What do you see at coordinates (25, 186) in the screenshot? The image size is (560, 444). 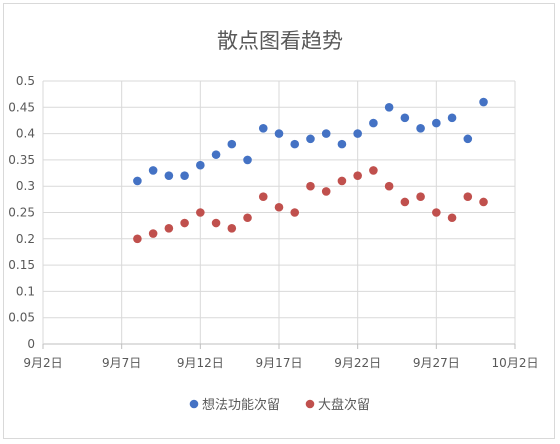 I see `y-tick-label: 0.3` at bounding box center [25, 186].